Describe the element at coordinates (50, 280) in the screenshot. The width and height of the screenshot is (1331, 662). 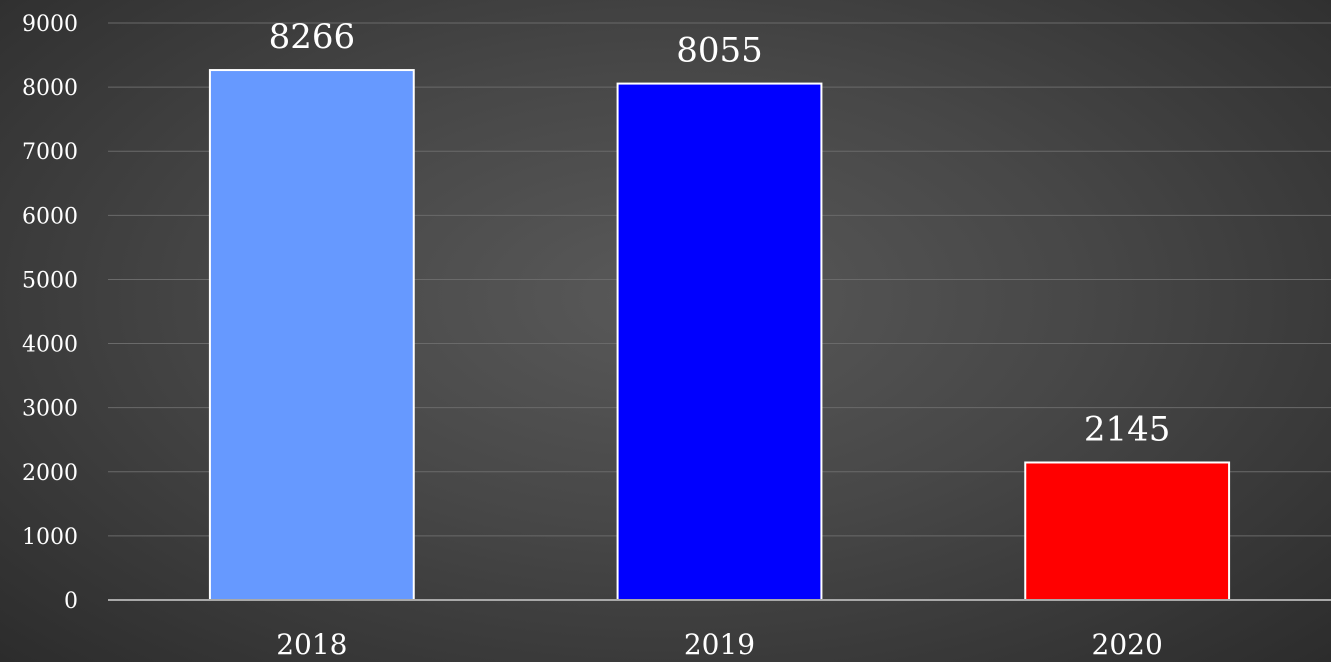
I see `y-tick-label: 5000` at that location.